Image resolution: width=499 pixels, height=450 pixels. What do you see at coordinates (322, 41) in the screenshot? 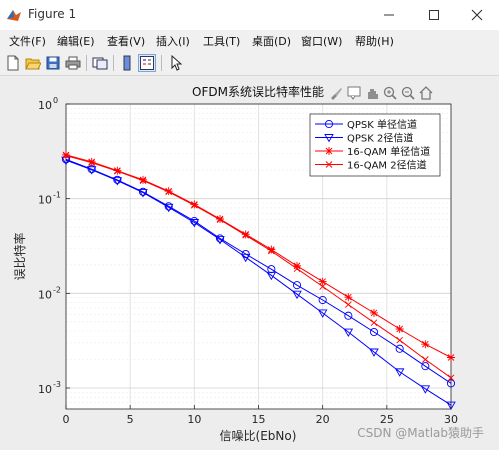
I see `menu-window: 窗口(W)` at bounding box center [322, 41].